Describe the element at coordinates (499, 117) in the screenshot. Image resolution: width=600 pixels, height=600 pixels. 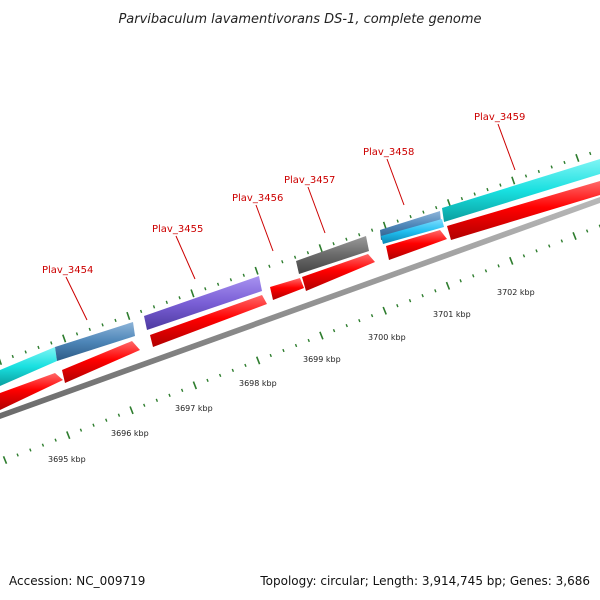
I see `gene-label-plav-3459: Plav_3459` at that location.